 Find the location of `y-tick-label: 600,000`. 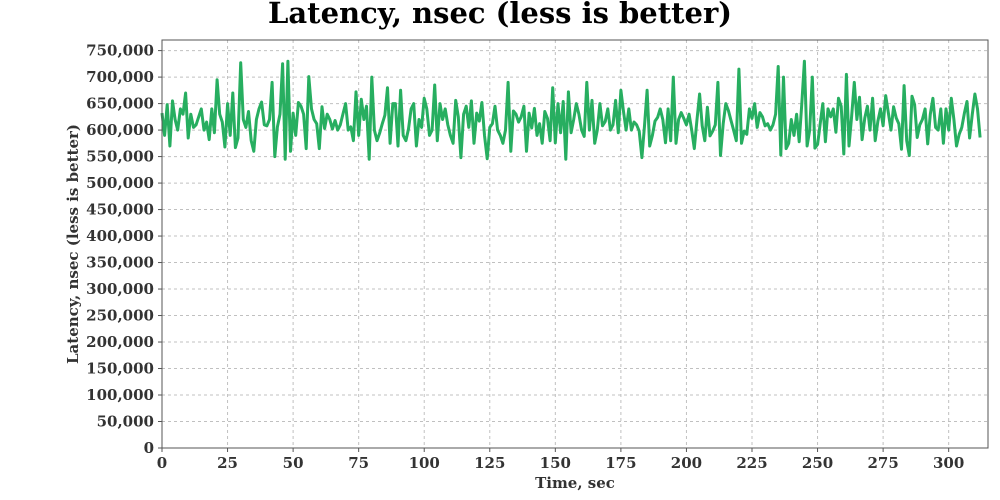

y-tick-label: 600,000 is located at coordinates (120, 130).